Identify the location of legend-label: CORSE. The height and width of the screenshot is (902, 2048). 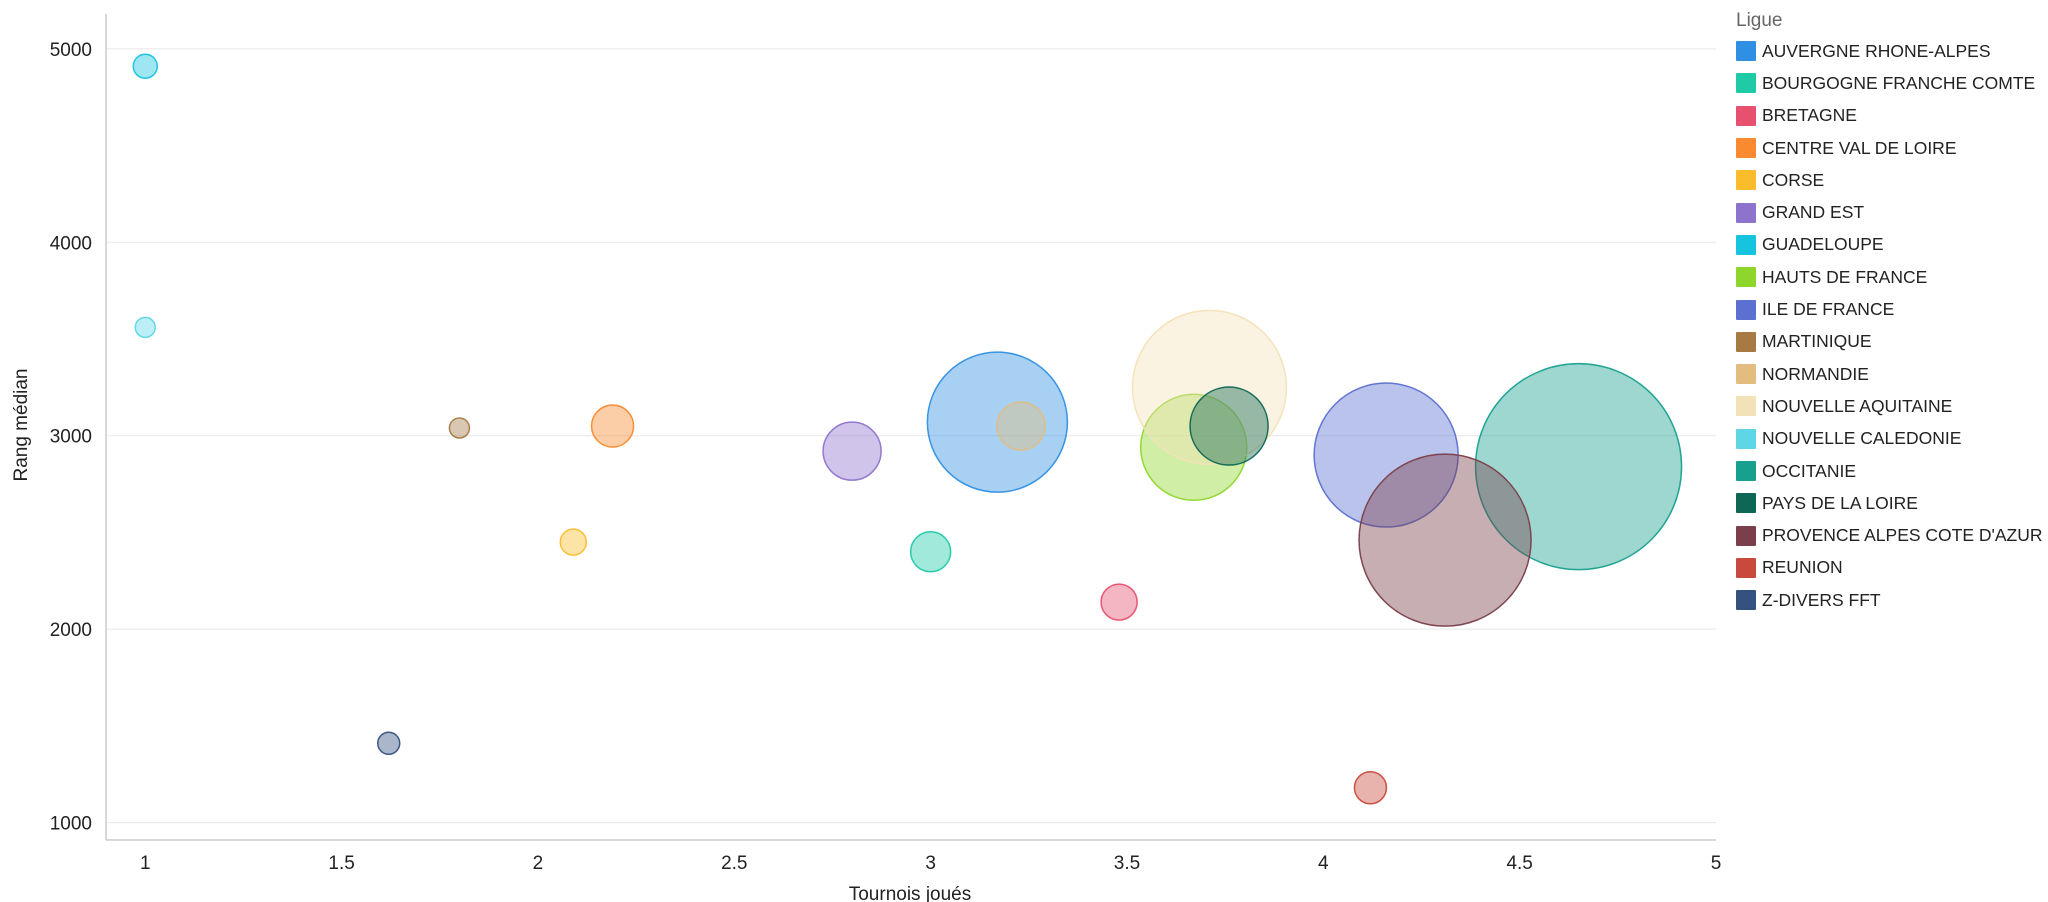
(1793, 179).